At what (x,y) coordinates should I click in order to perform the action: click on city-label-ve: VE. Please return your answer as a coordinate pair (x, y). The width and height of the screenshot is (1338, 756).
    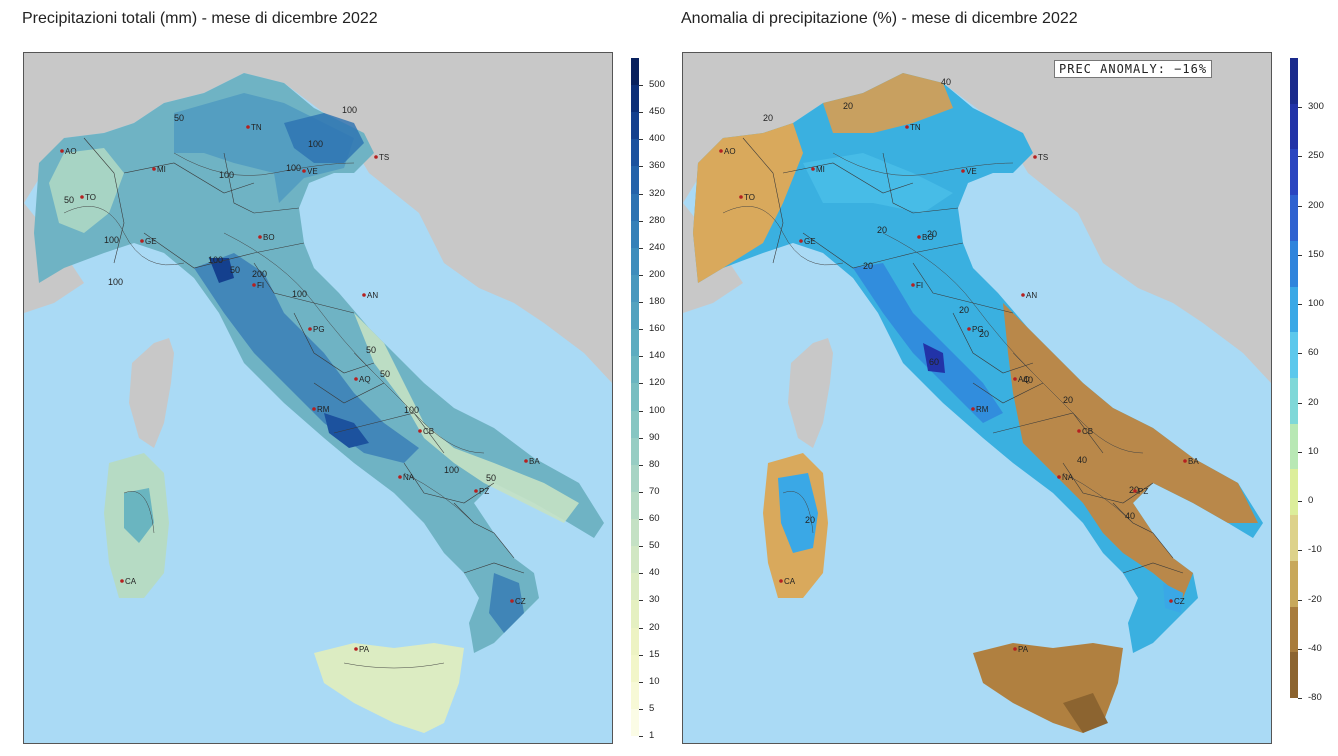
    Looking at the image, I should click on (971, 171).